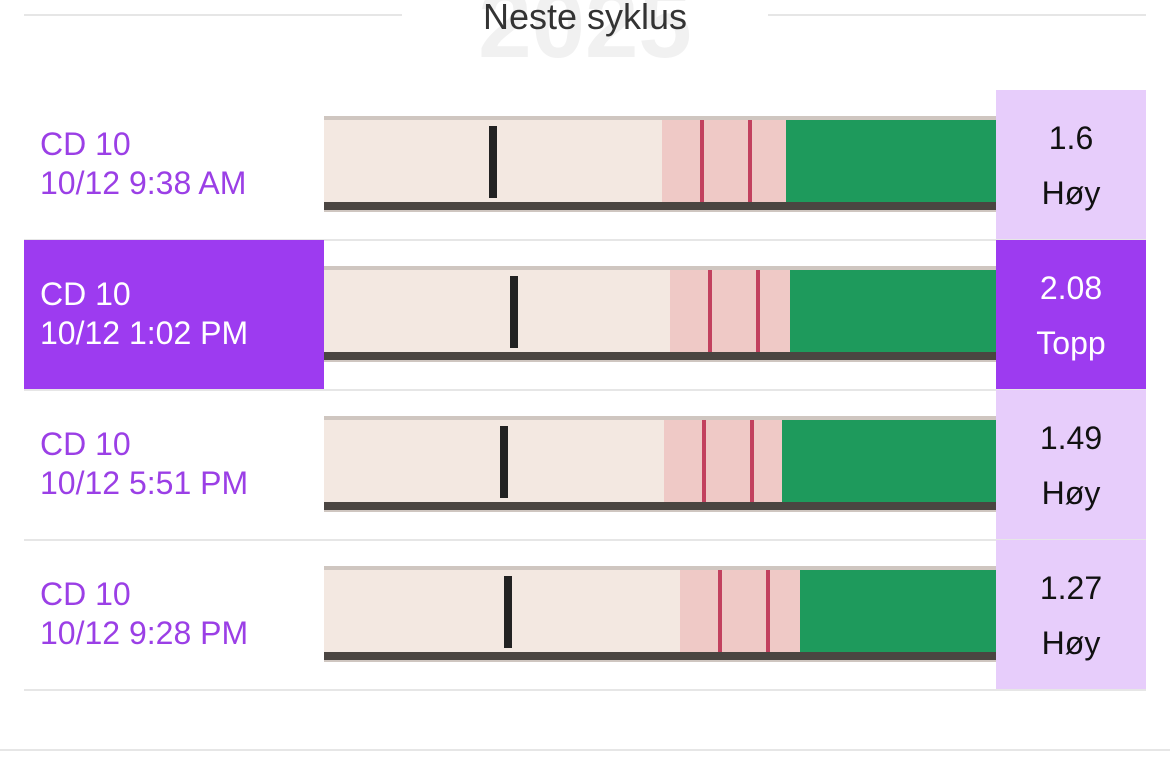 Image resolution: width=1170 pixels, height=780 pixels. What do you see at coordinates (1071, 288) in the screenshot?
I see `lh-value: 2.08` at bounding box center [1071, 288].